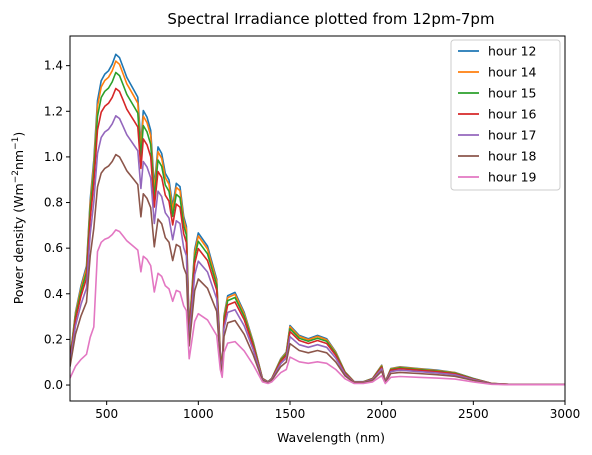 This screenshot has height=455, width=592. I want to click on x-tick-label: 3000, so click(565, 414).